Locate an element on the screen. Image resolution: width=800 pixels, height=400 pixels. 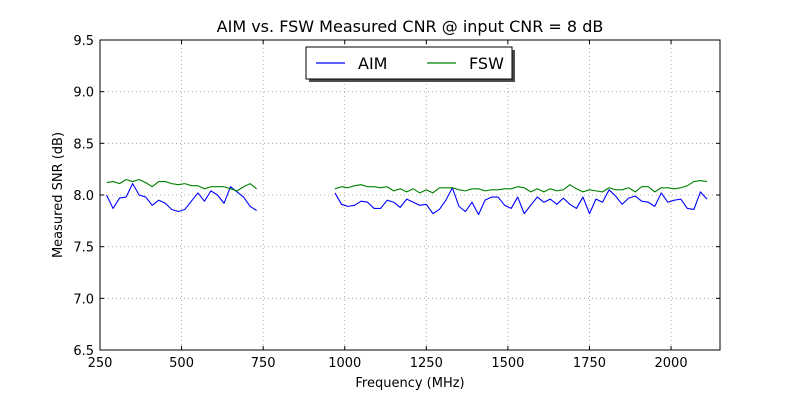
legend-label-fsw: FSW is located at coordinates (486, 63).